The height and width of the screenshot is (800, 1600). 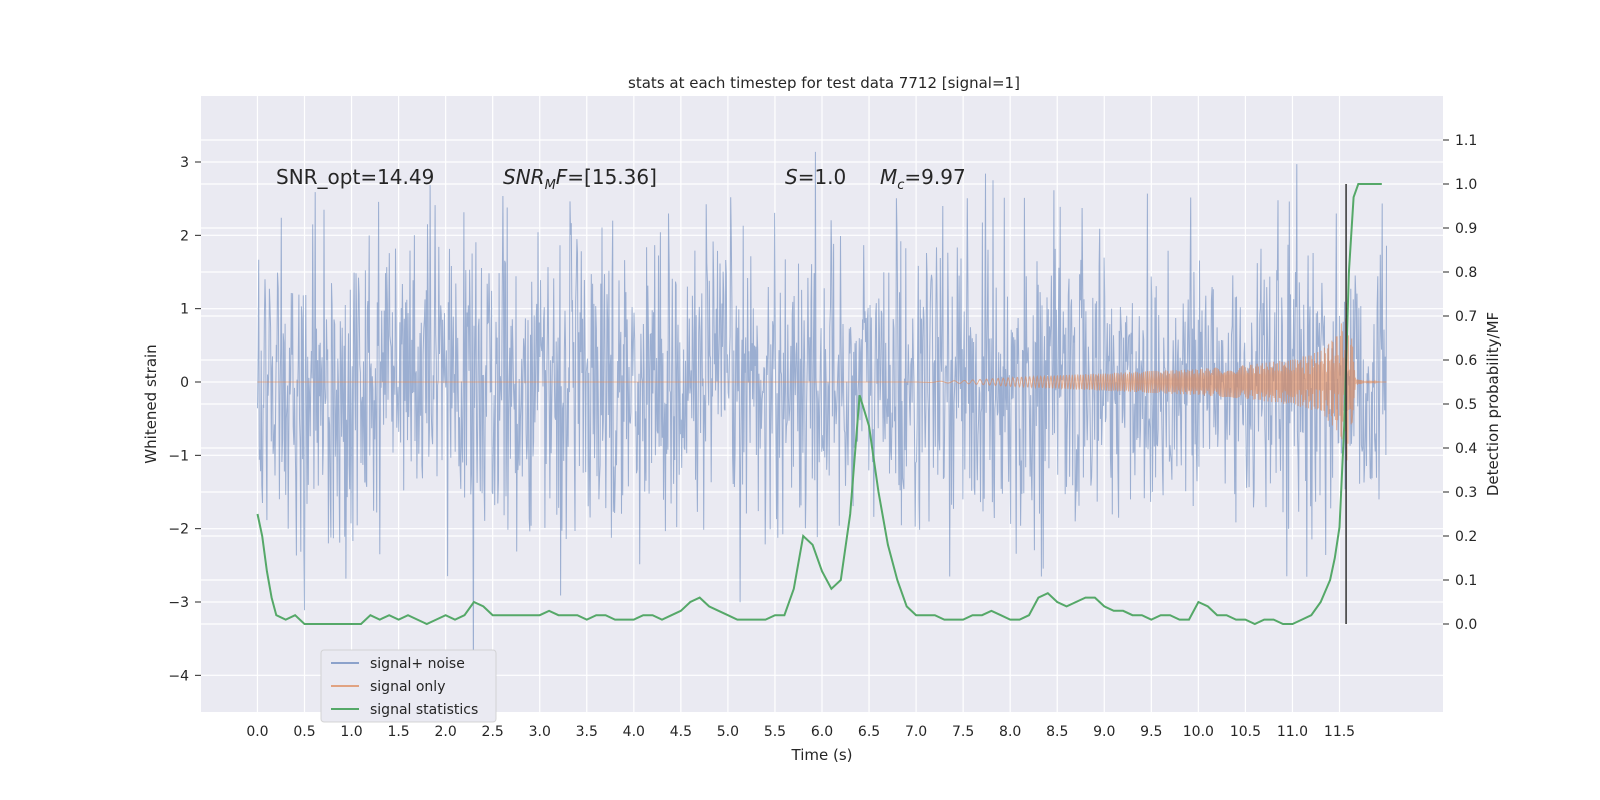 I want to click on x-tick-label: 4.0, so click(x=634, y=732).